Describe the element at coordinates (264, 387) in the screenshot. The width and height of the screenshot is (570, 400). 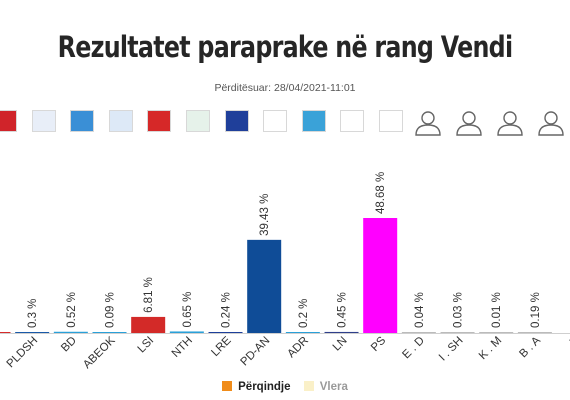
I see `legend-label-percent: Përqindje` at that location.